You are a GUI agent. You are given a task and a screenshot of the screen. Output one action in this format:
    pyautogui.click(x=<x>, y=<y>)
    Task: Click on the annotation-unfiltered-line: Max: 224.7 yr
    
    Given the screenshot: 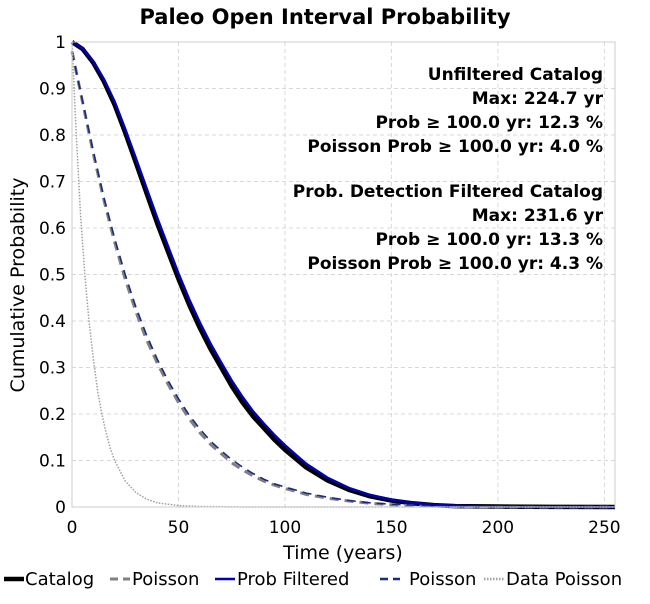 What is the action you would take?
    pyautogui.click(x=538, y=99)
    